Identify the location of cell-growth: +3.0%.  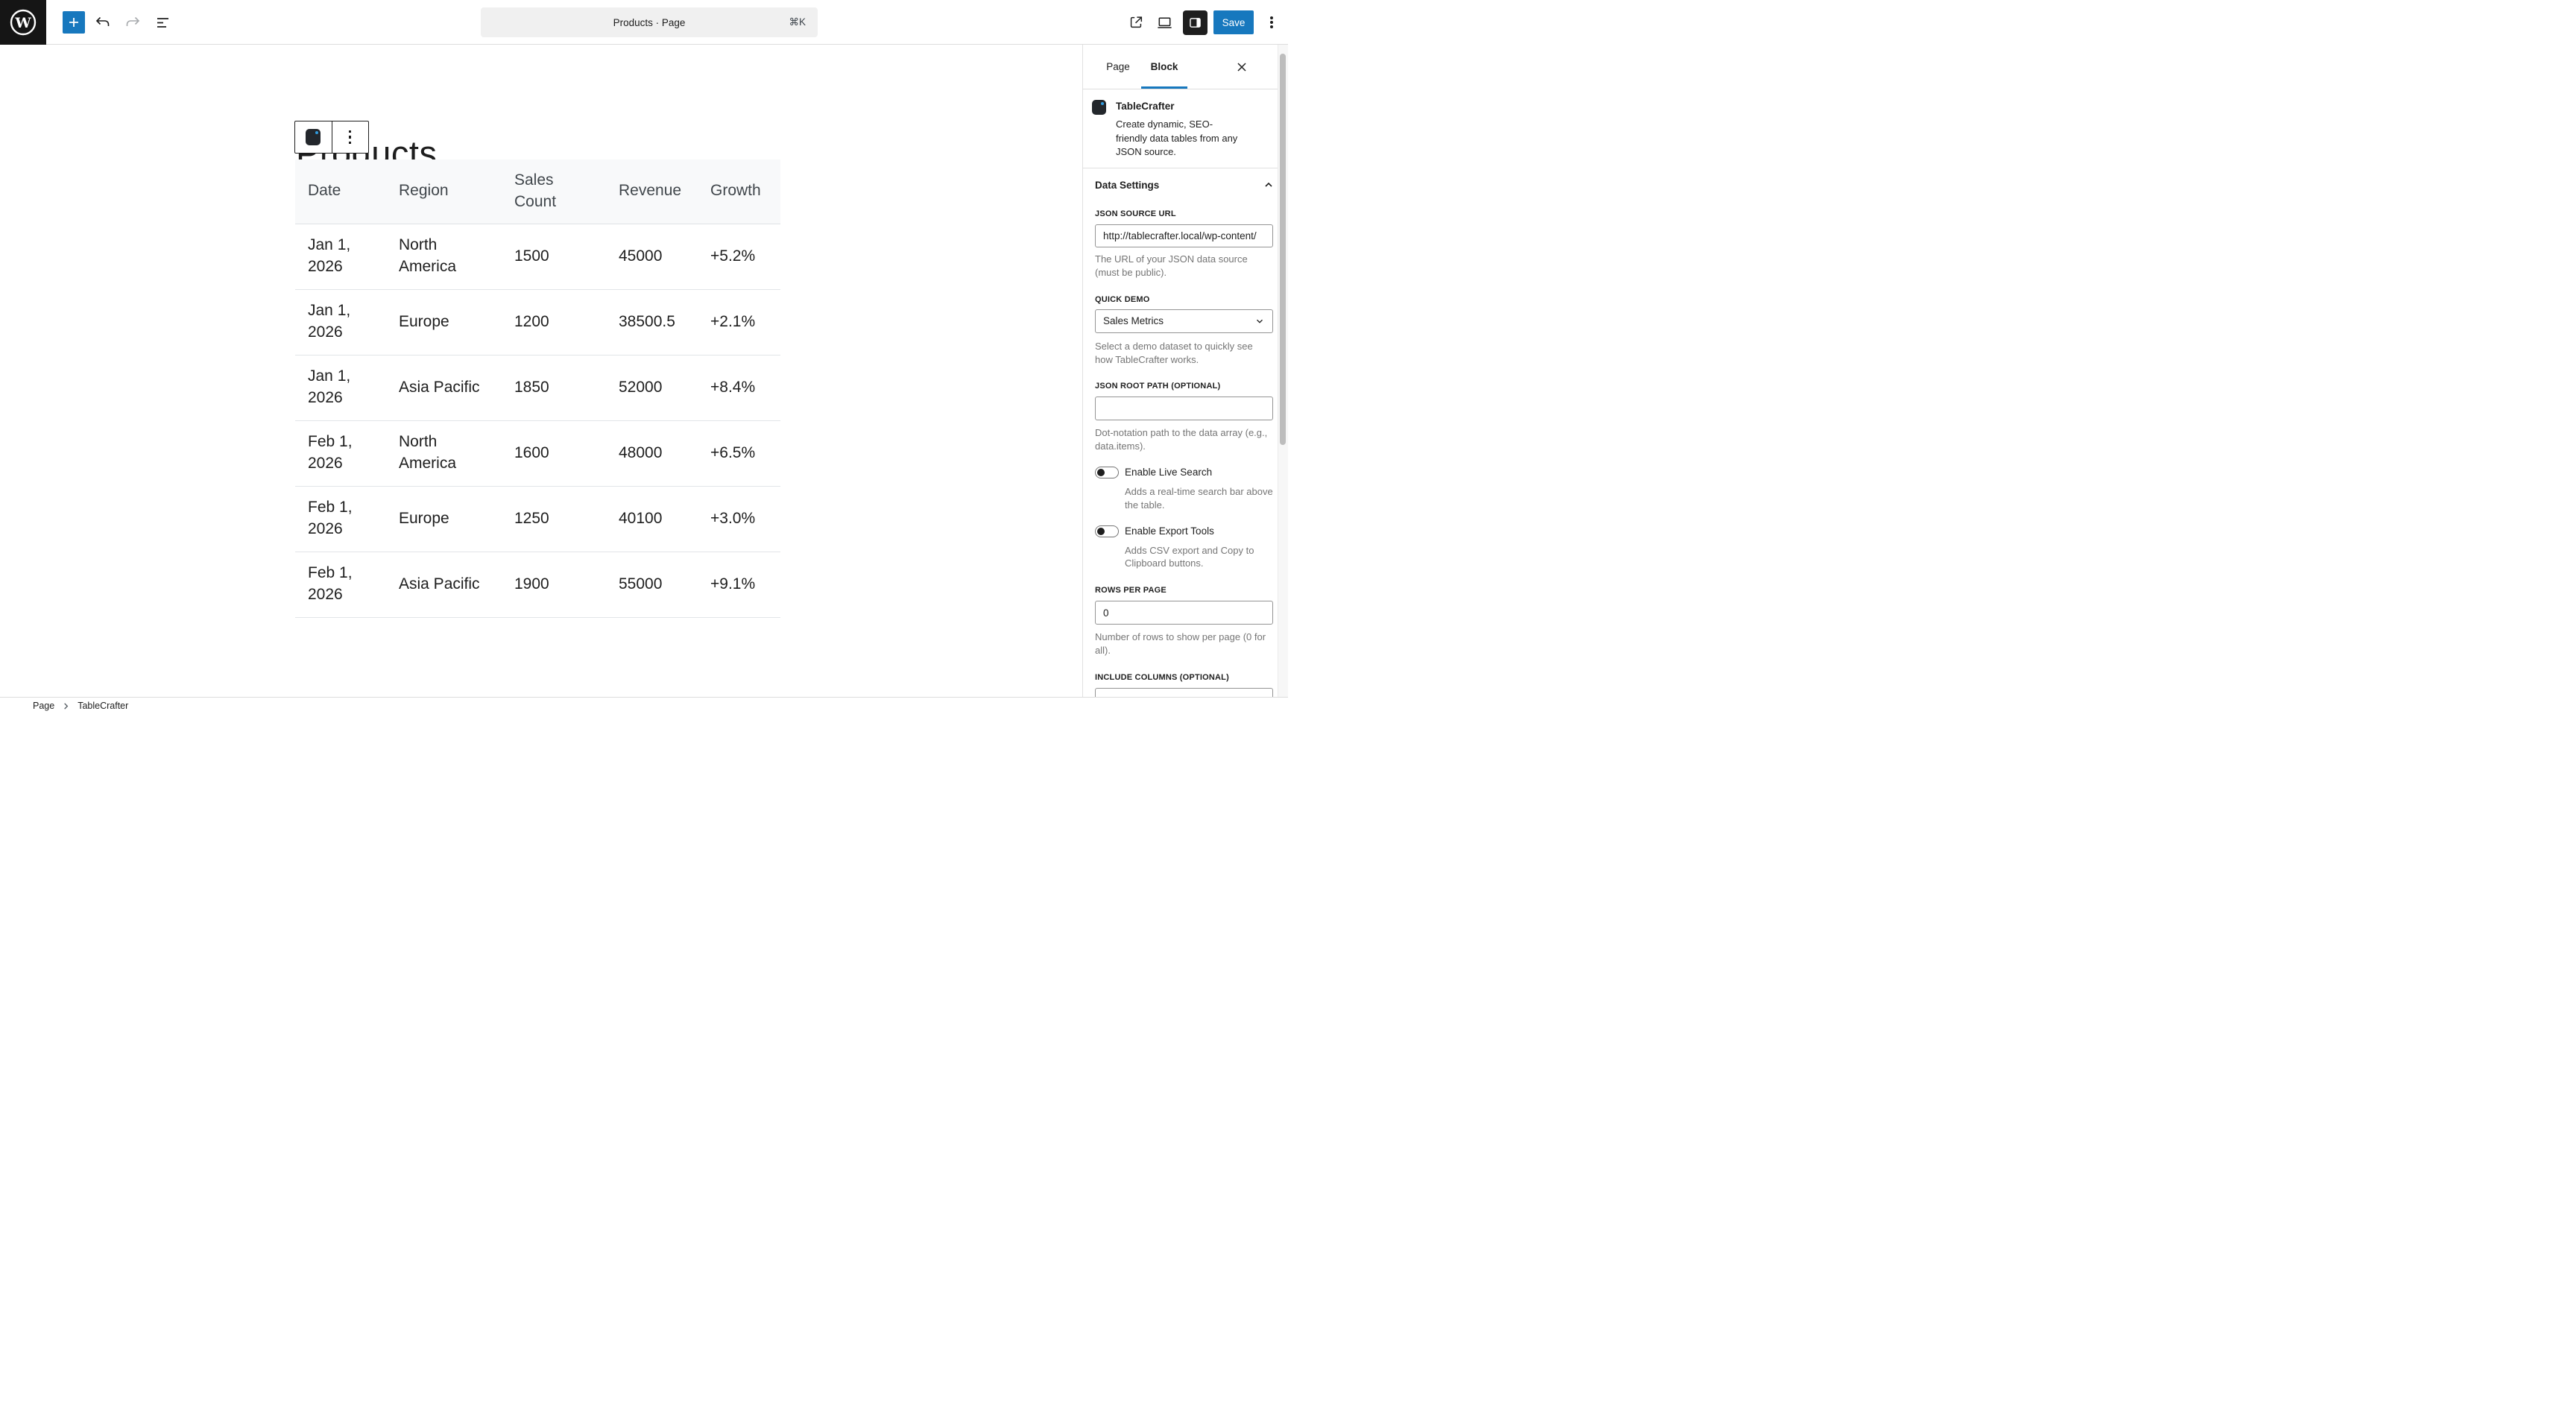
(733, 518).